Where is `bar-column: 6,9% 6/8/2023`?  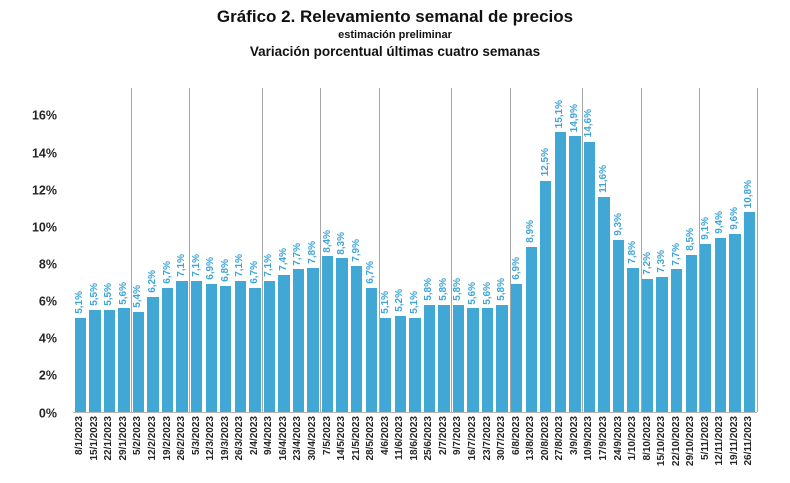 bar-column: 6,9% 6/8/2023 is located at coordinates (516, 271).